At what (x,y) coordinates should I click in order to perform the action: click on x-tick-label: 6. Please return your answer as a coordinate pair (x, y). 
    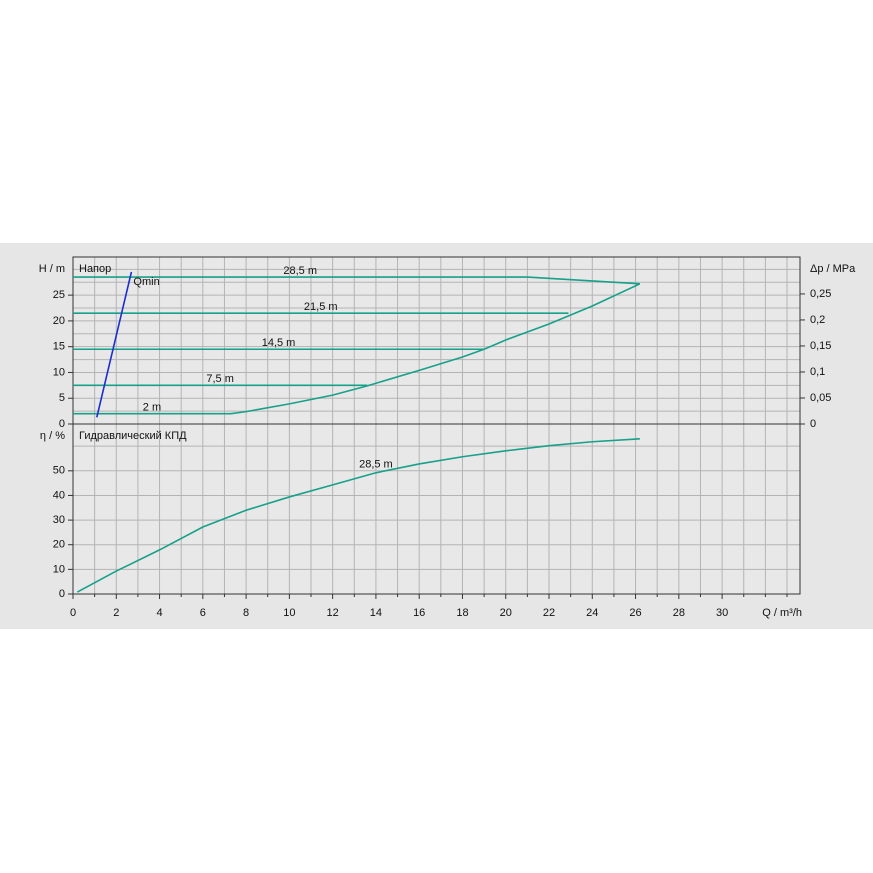
    Looking at the image, I should click on (203, 613).